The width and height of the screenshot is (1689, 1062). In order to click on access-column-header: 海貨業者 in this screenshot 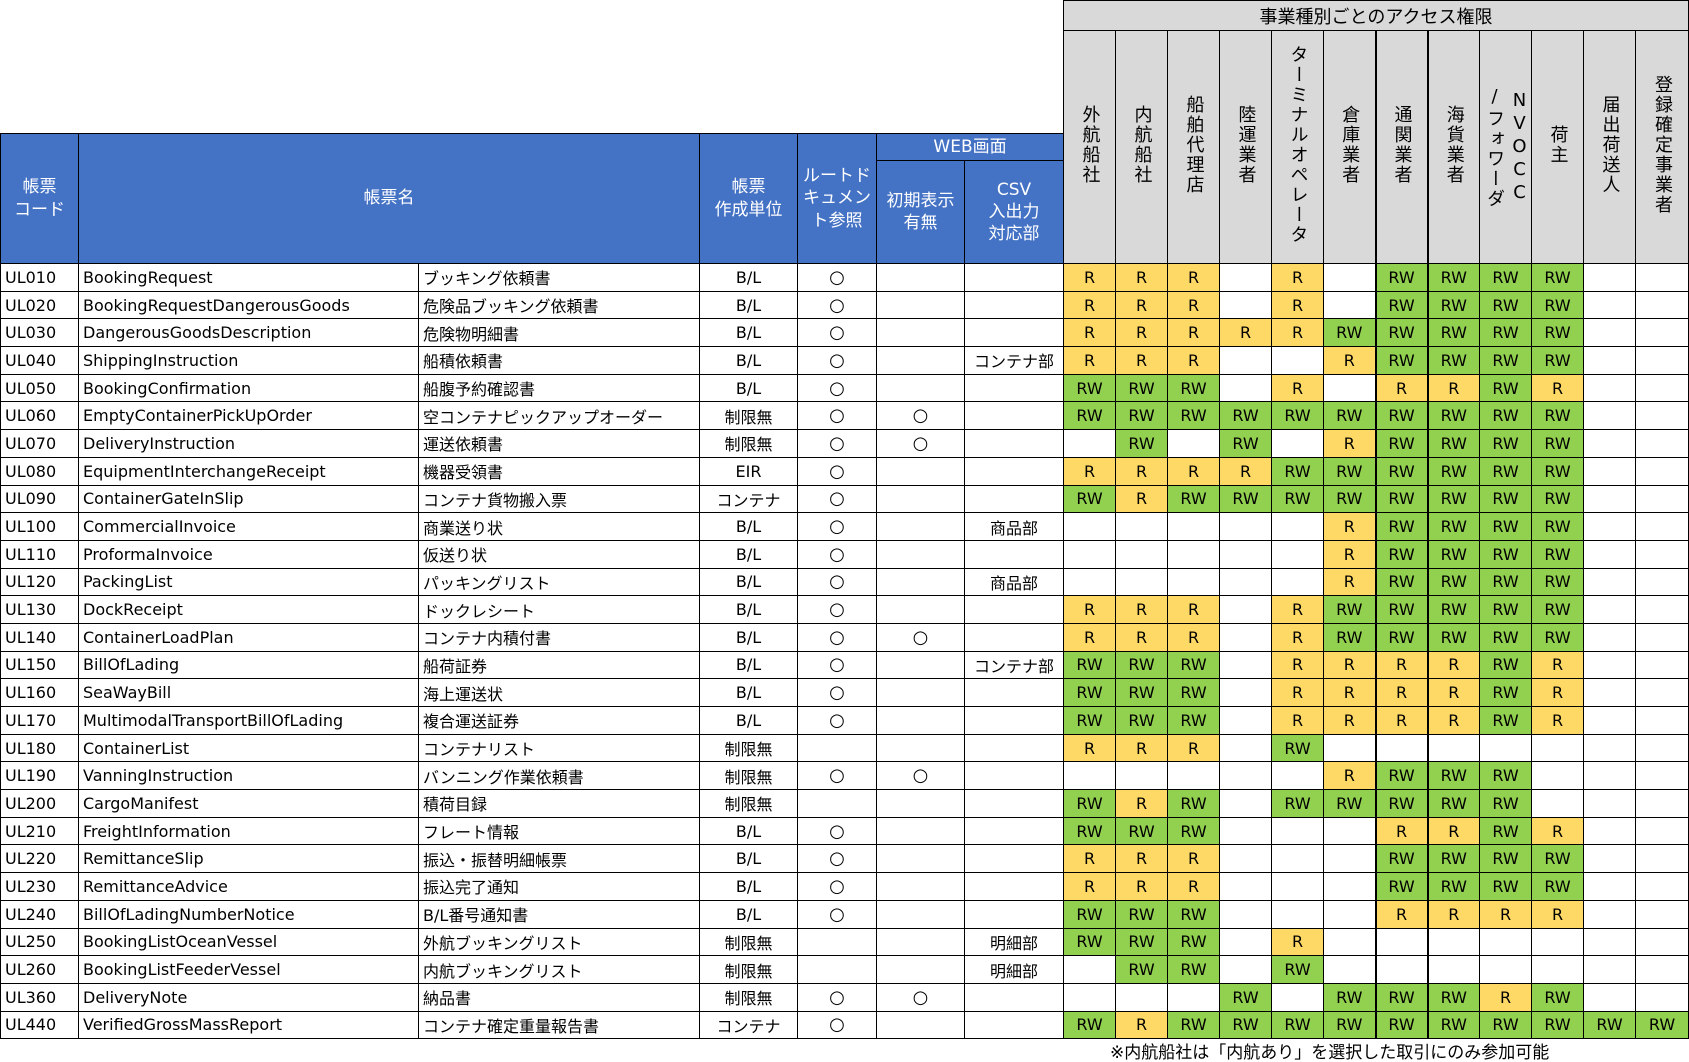, I will do `click(1453, 147)`.